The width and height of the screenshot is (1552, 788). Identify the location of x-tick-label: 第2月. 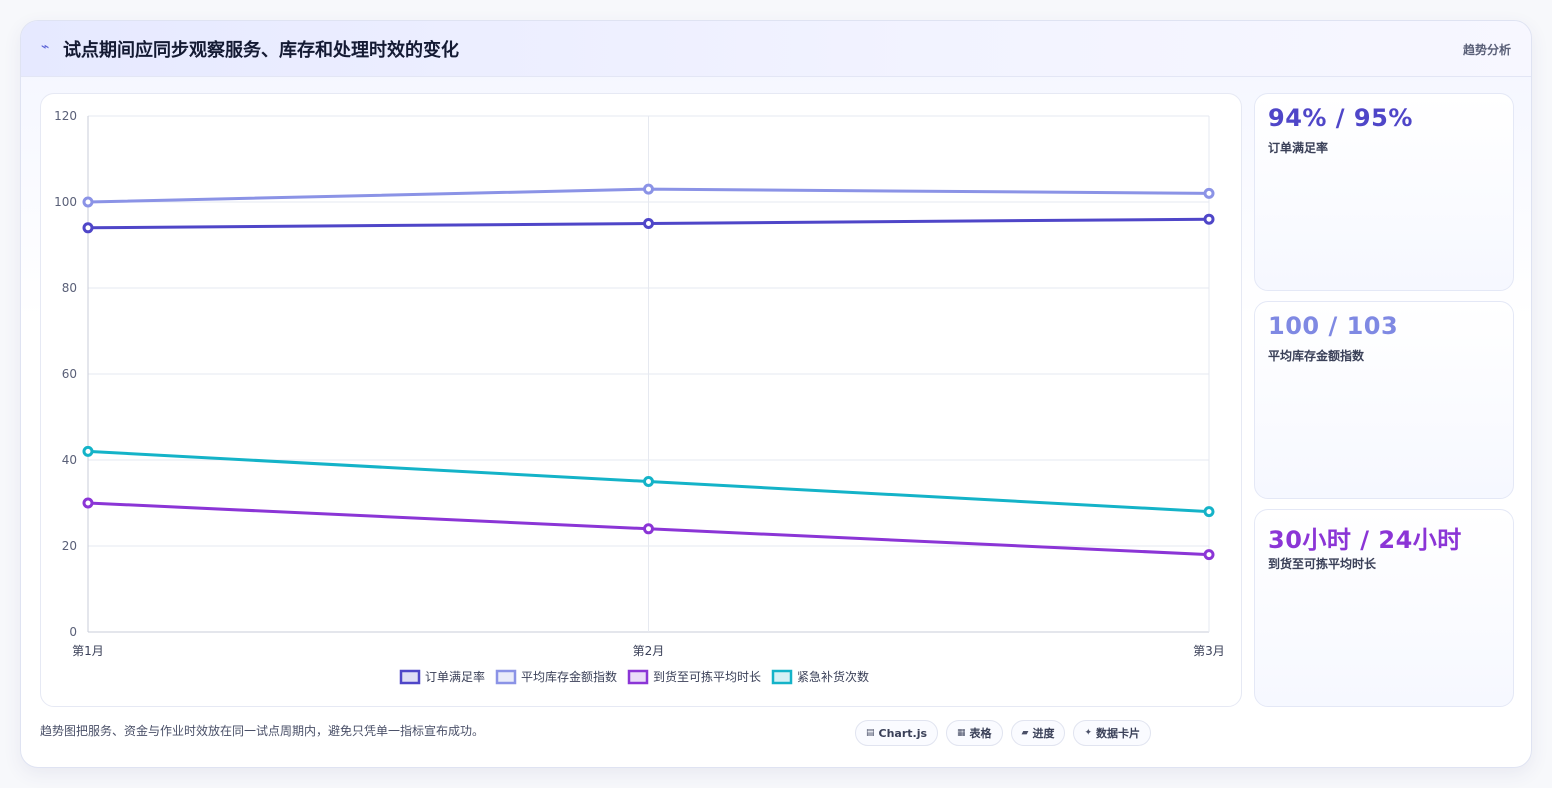
(649, 651).